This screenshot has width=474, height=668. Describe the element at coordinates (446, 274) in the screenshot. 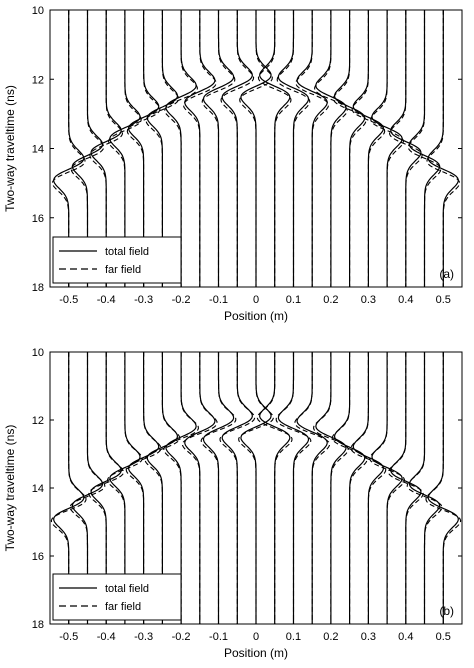

I see `panel-label: (a)` at that location.